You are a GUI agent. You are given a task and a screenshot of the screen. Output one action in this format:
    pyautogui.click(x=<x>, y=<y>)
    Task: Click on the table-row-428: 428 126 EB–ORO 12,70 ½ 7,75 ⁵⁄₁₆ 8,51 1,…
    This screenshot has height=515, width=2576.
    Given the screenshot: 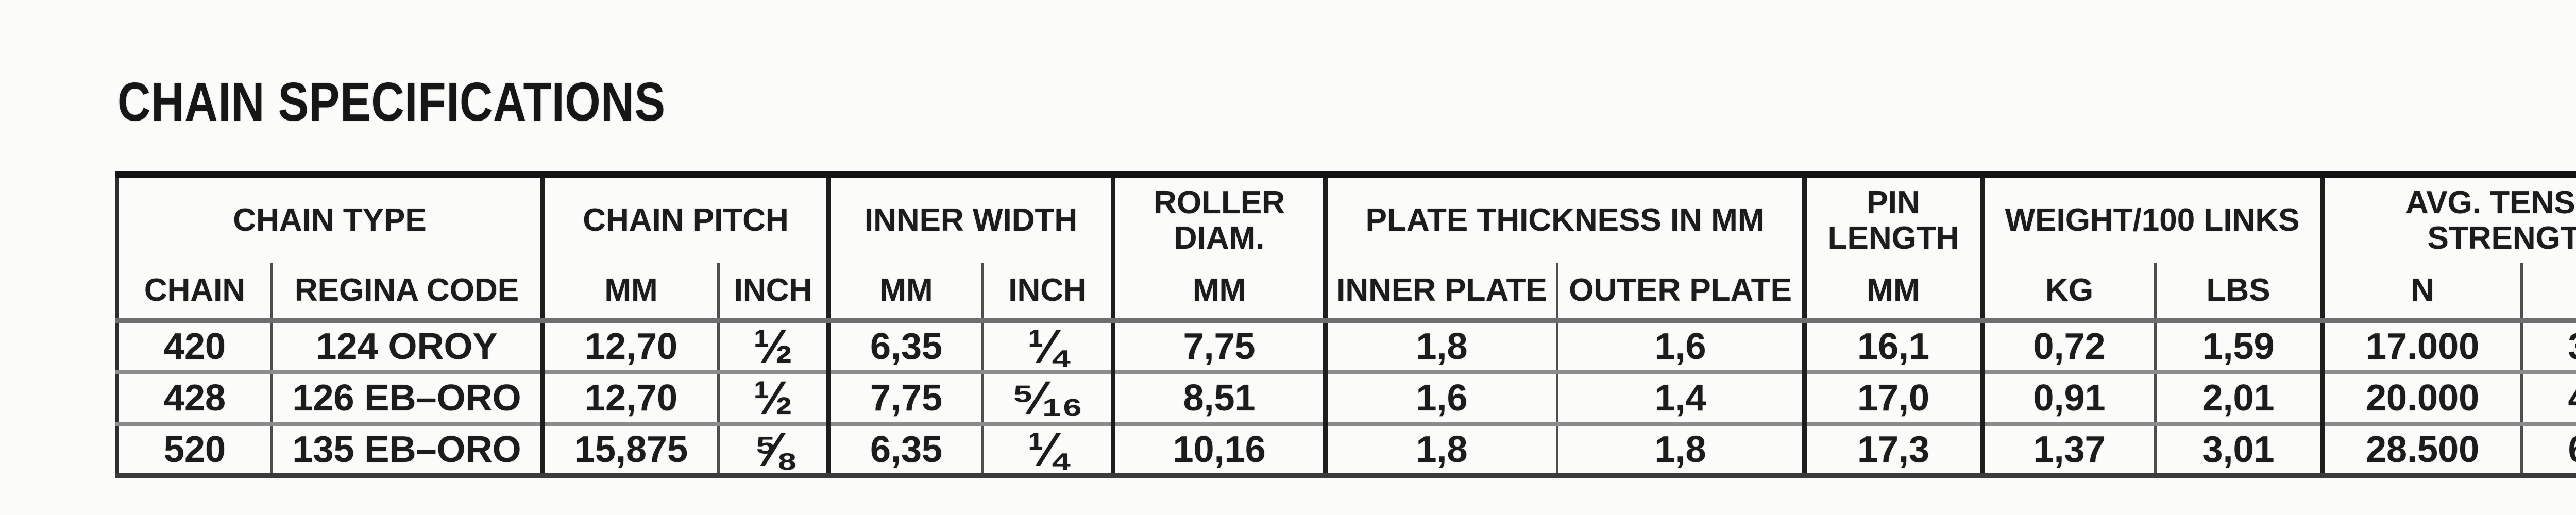 What is the action you would take?
    pyautogui.click(x=1346, y=399)
    